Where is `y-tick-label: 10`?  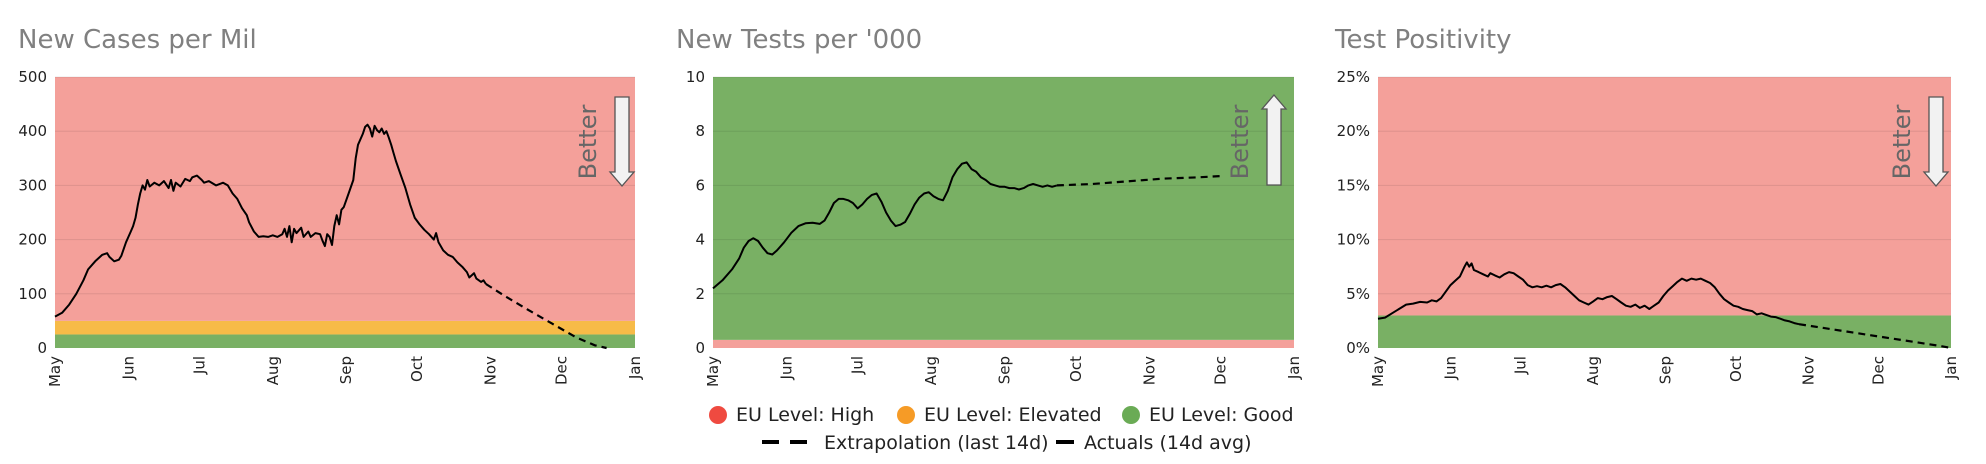
y-tick-label: 10 is located at coordinates (695, 77).